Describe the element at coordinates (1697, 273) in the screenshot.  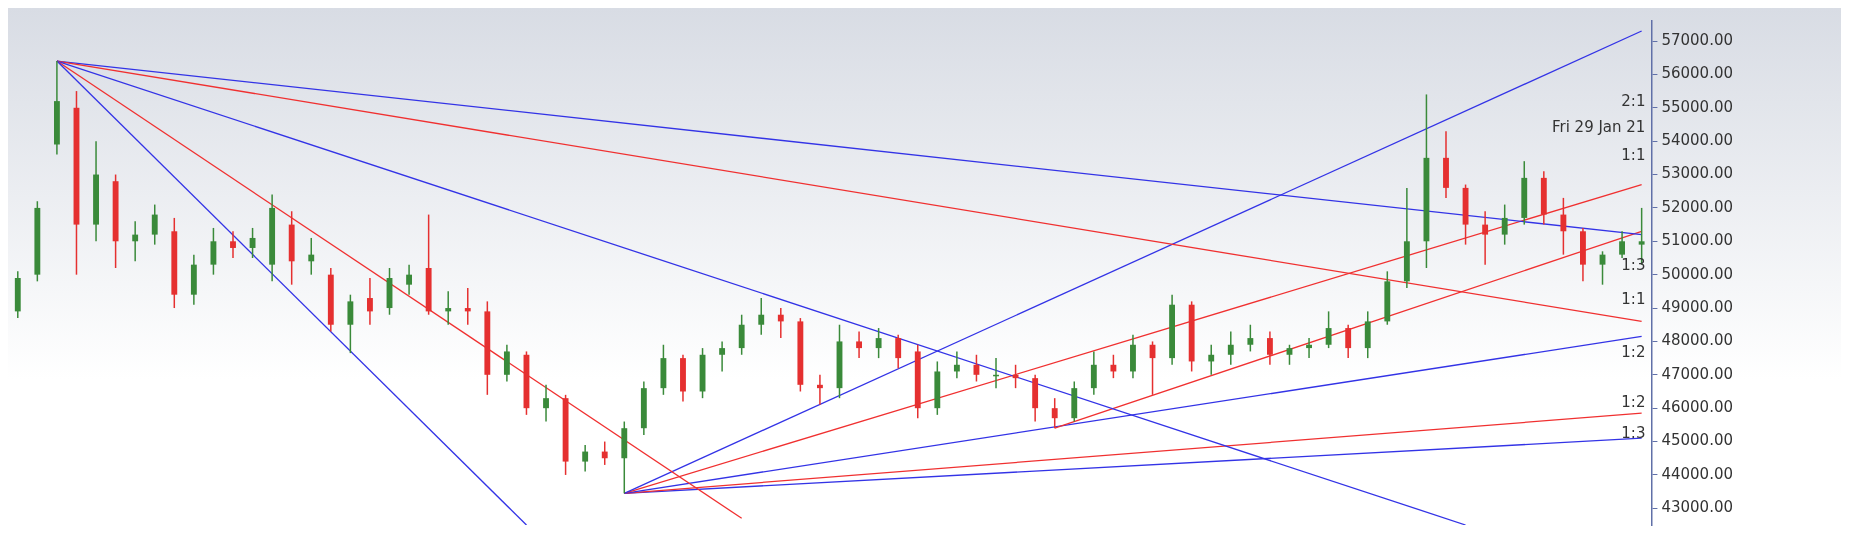
I see `y-tick-label: 50000.00` at that location.